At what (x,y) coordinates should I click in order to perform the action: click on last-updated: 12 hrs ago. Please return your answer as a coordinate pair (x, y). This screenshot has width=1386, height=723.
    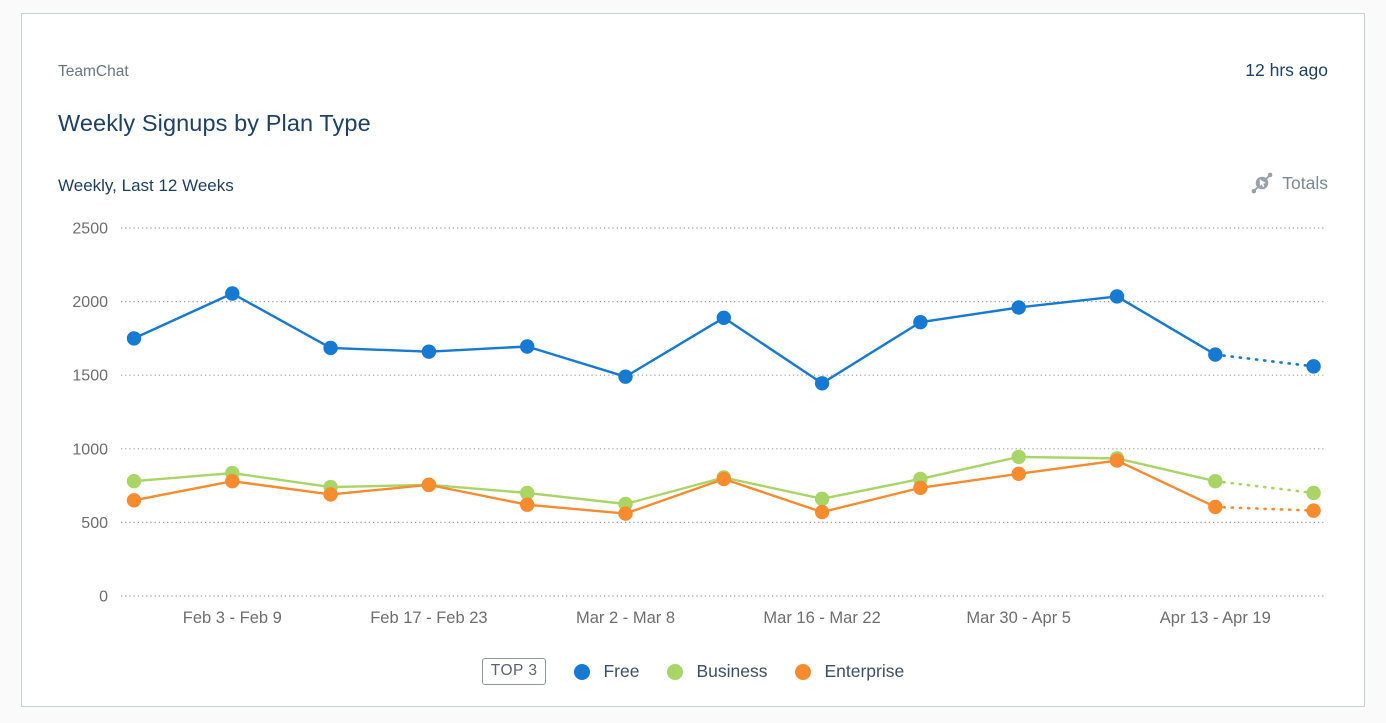
    Looking at the image, I should click on (1286, 70).